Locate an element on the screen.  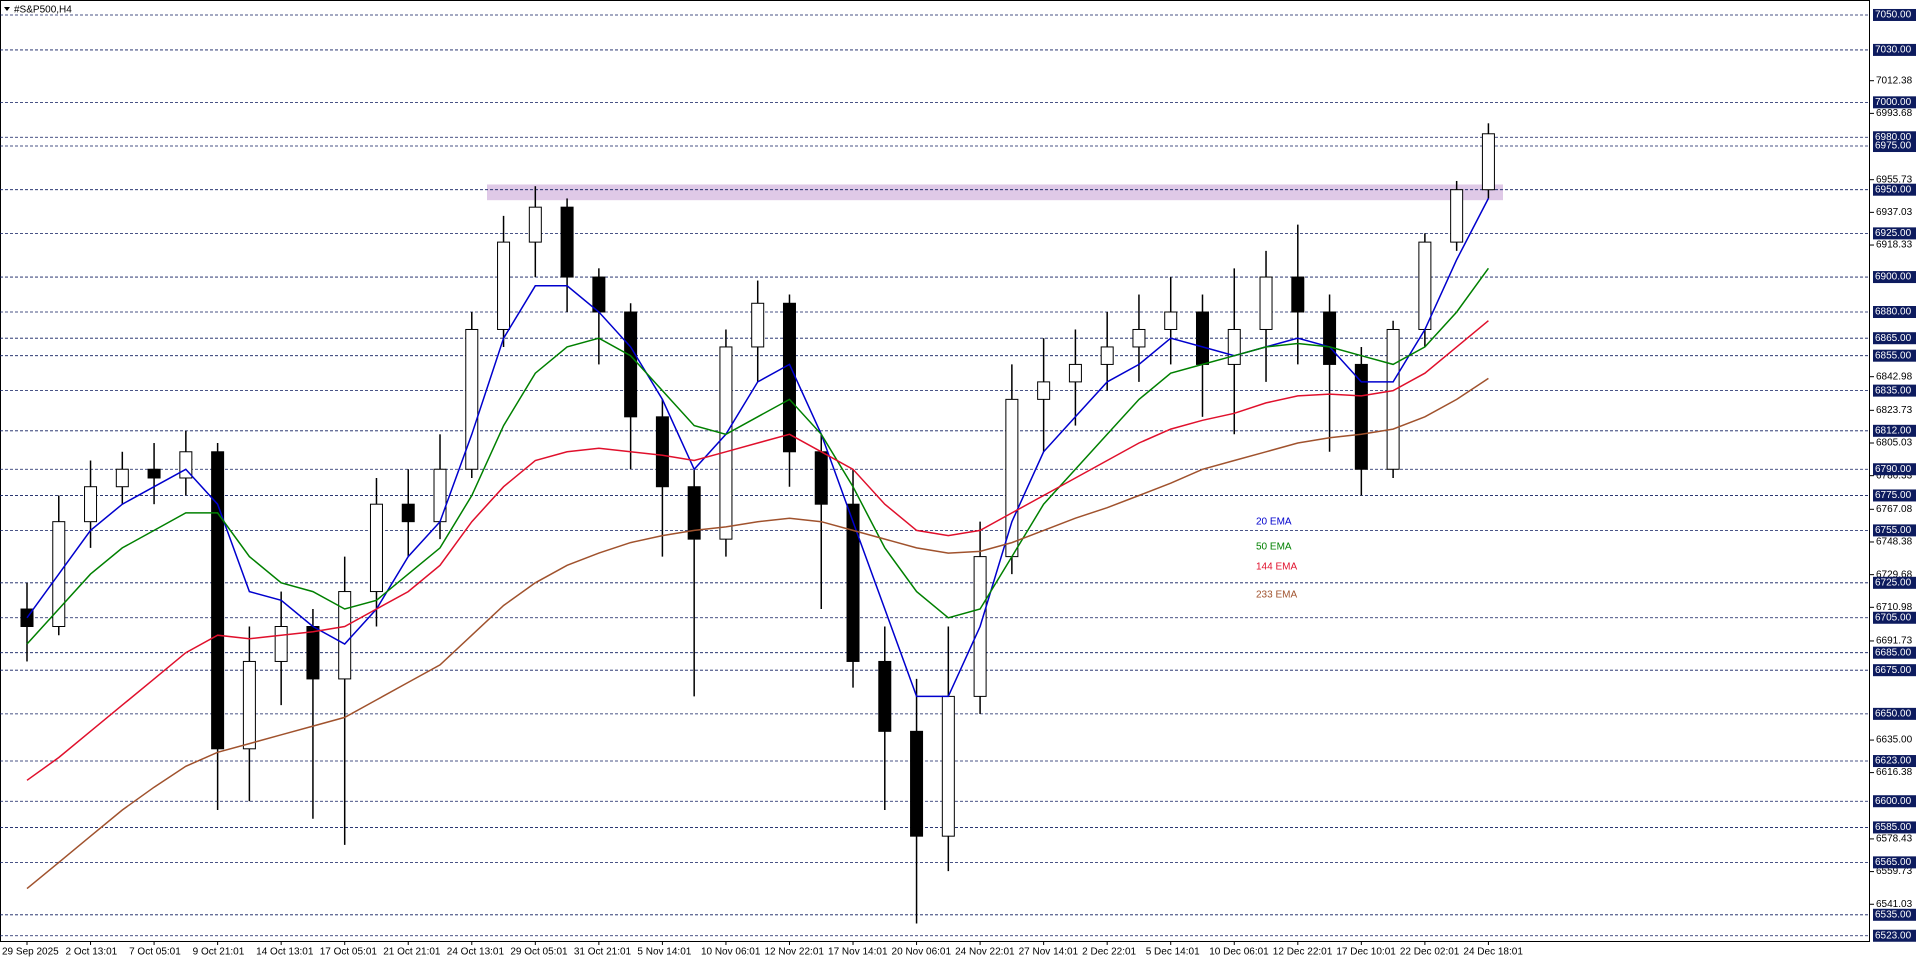
level-label: 6600.00 is located at coordinates (1893, 801).